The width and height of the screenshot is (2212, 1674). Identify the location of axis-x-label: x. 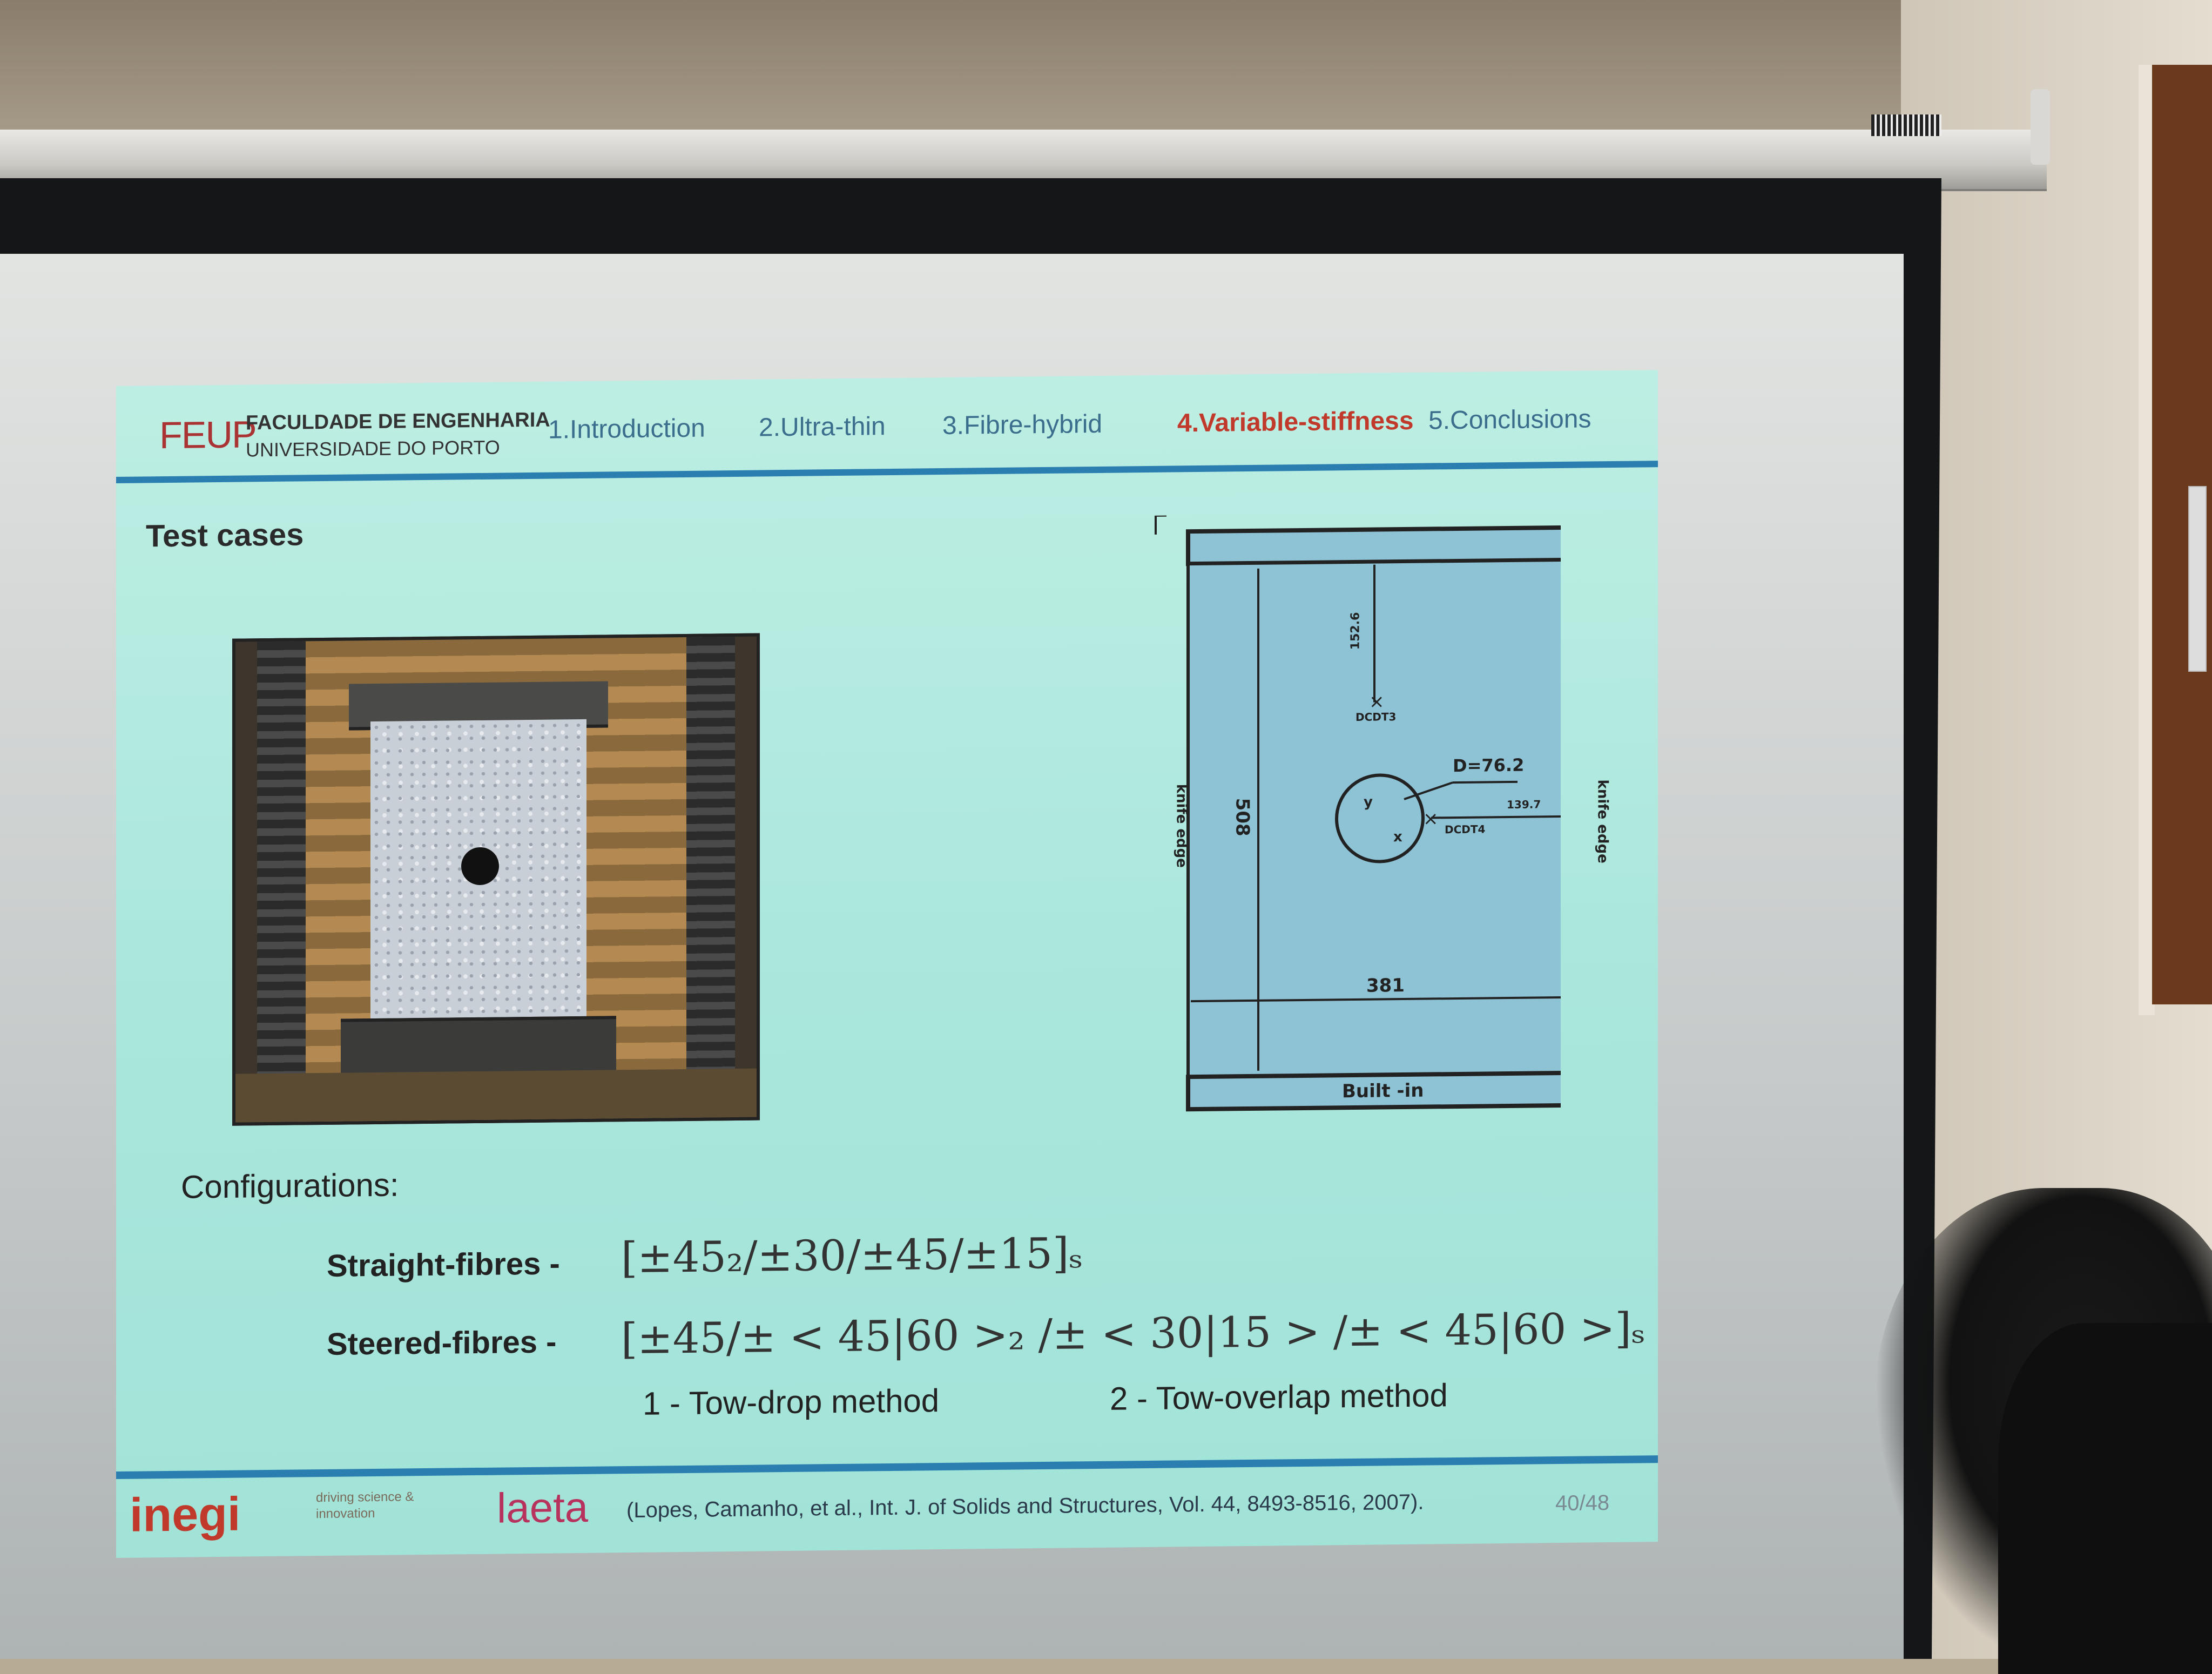
(1397, 837).